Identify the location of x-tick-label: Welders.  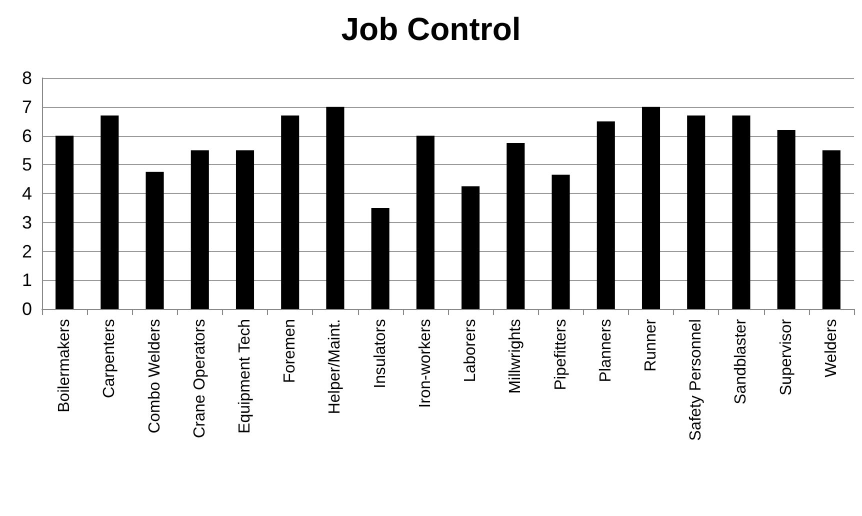
(831, 348).